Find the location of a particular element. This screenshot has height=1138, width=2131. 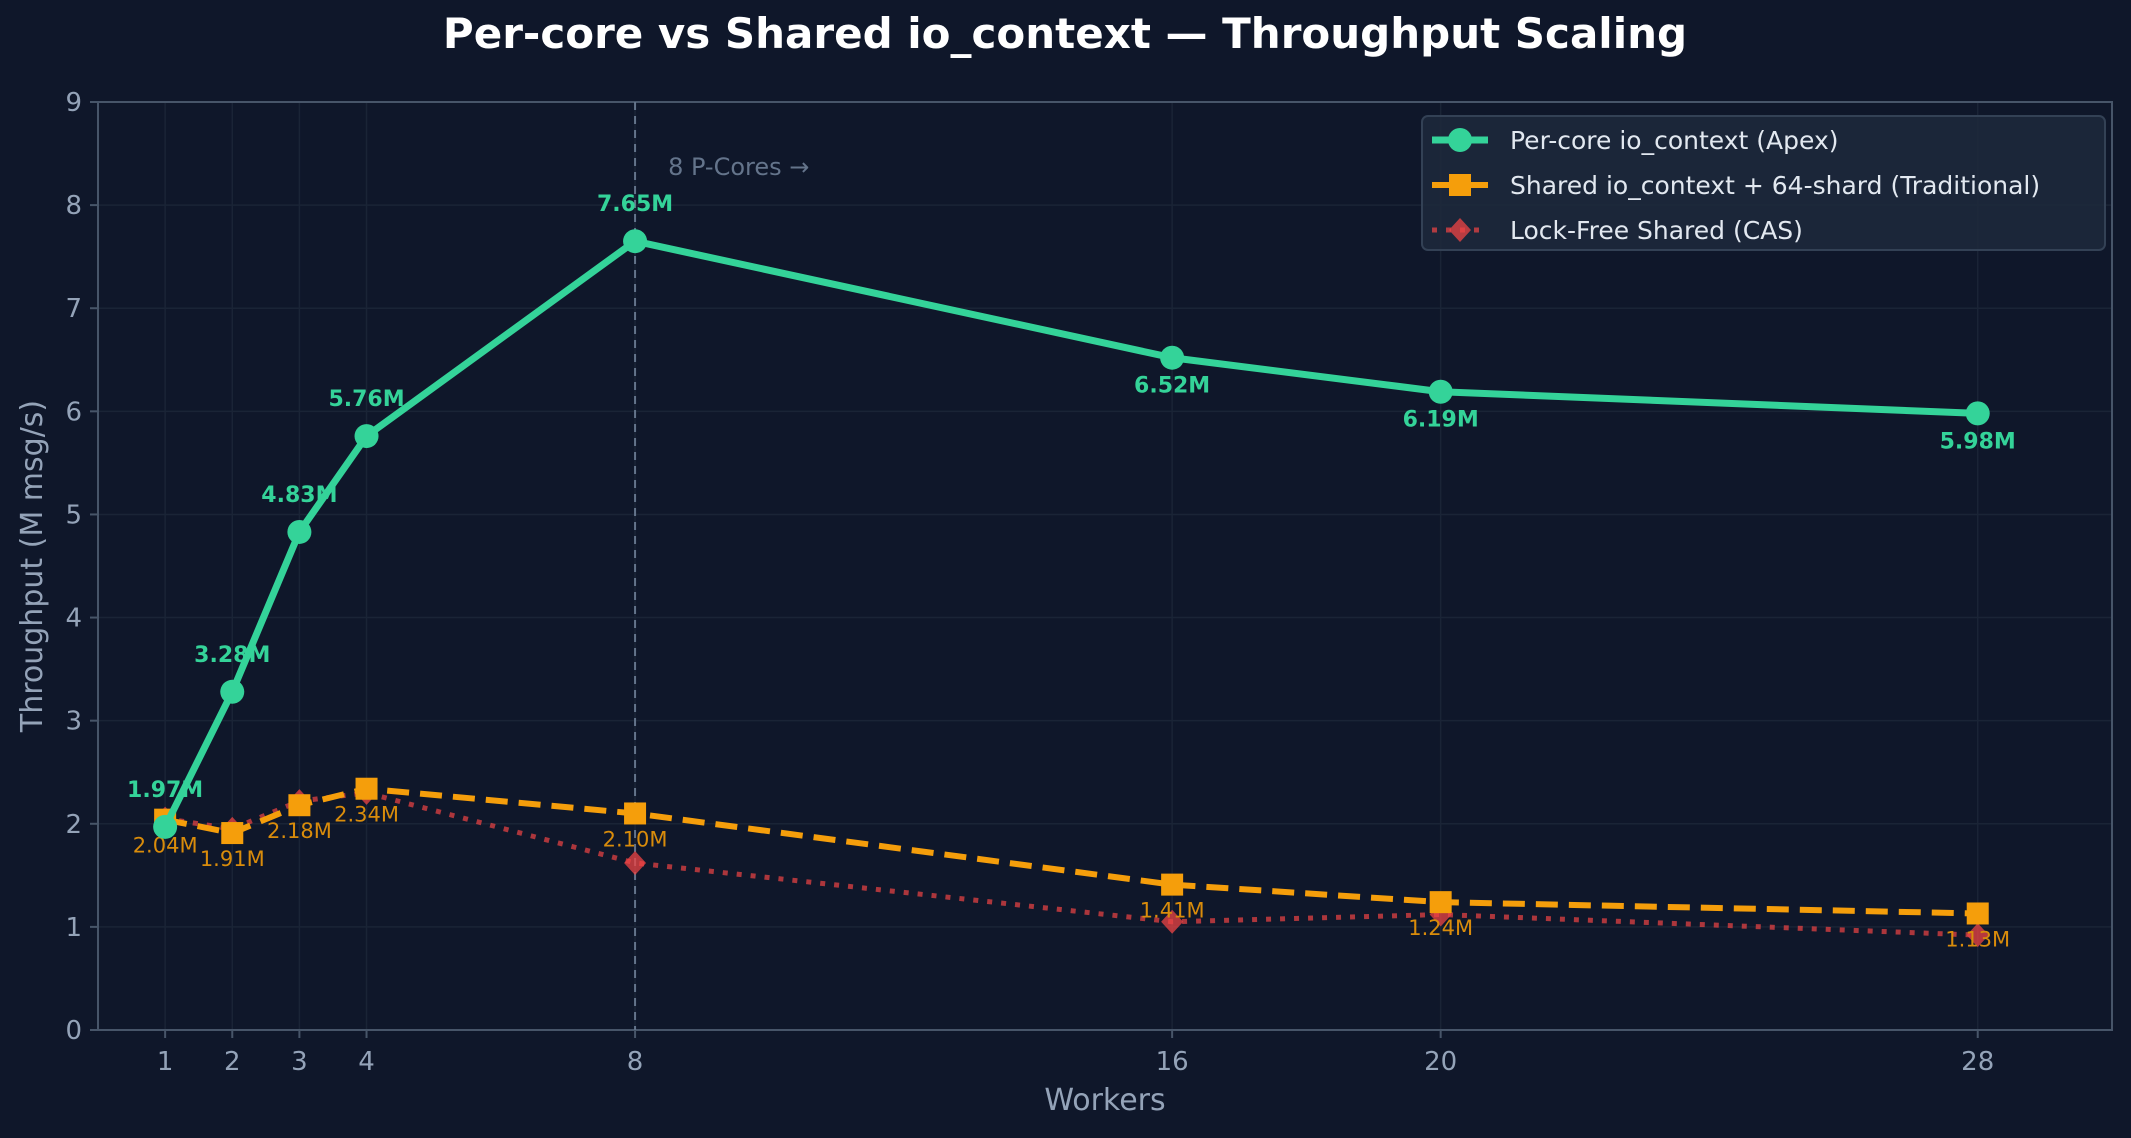

x-tick-label: 1 is located at coordinates (165, 1062).